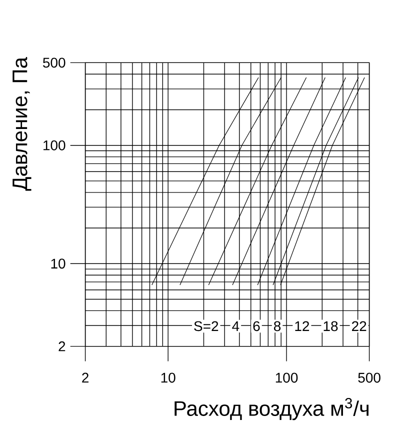  I want to click on x-tick-label: 500, so click(369, 377).